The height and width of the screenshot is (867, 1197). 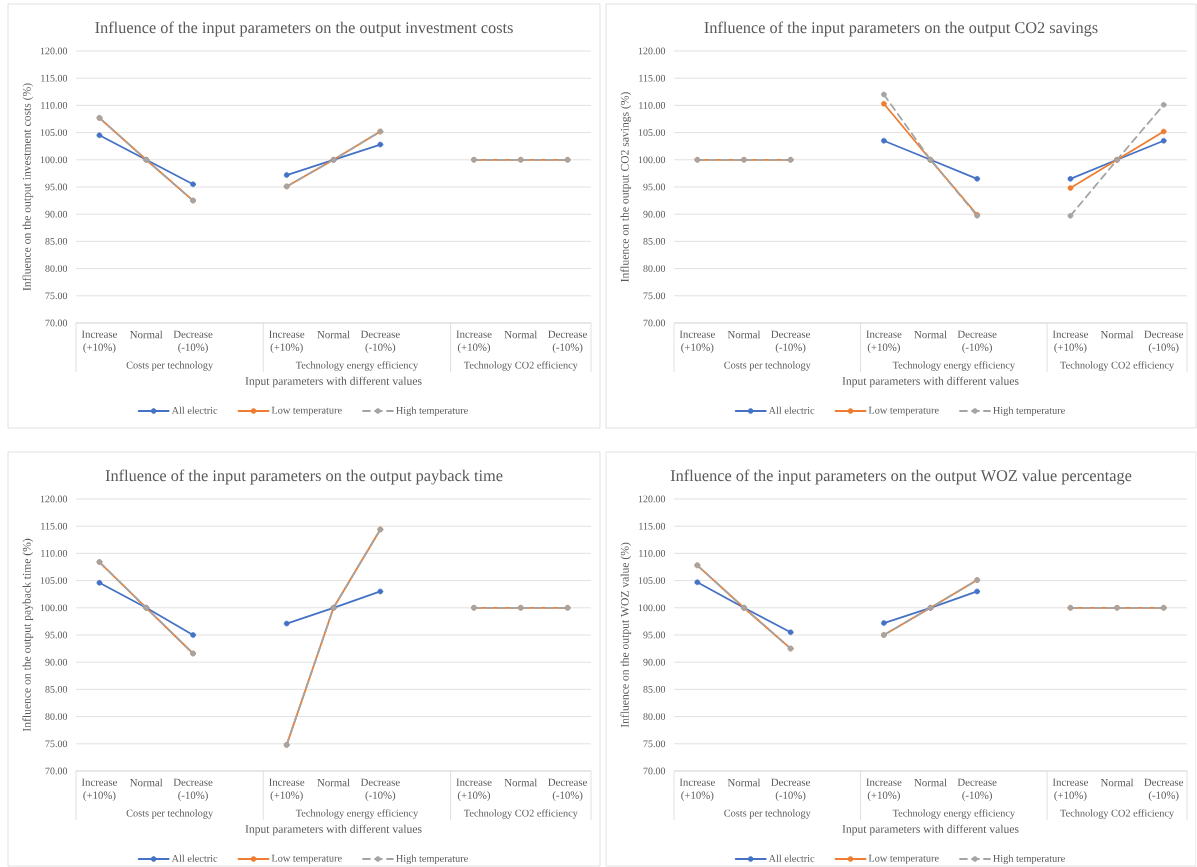 What do you see at coordinates (28, 635) in the screenshot?
I see `y-axis-title: Influence on the output payback time (%)` at bounding box center [28, 635].